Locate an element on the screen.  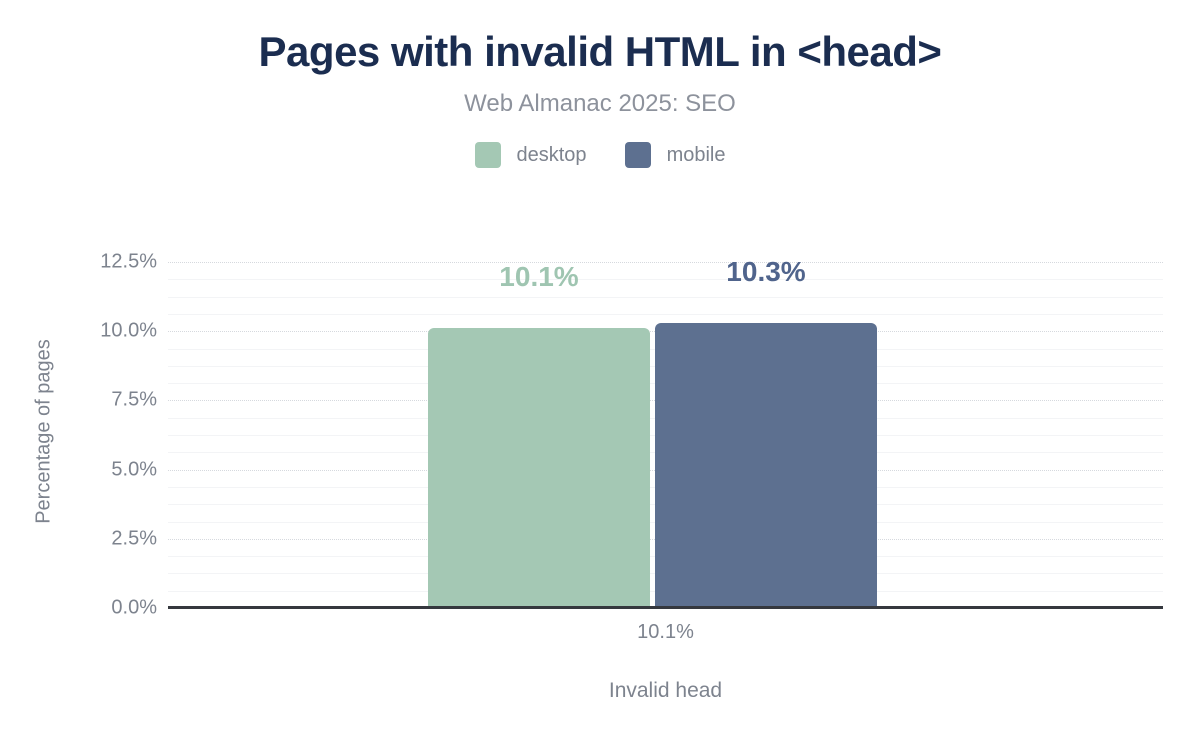
x-axis-title: Invalid head is located at coordinates (665, 690).